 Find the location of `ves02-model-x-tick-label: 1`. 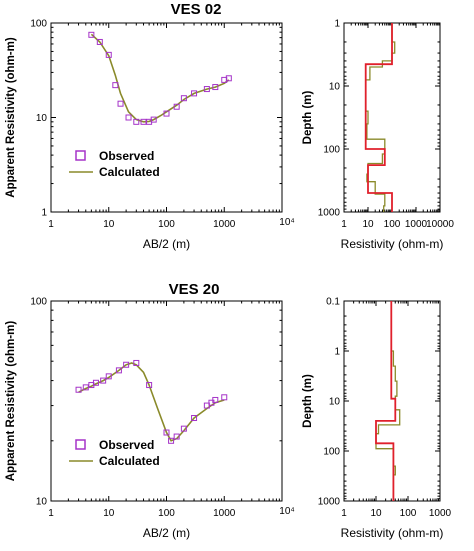

ves02-model-x-tick-label: 1 is located at coordinates (344, 224).